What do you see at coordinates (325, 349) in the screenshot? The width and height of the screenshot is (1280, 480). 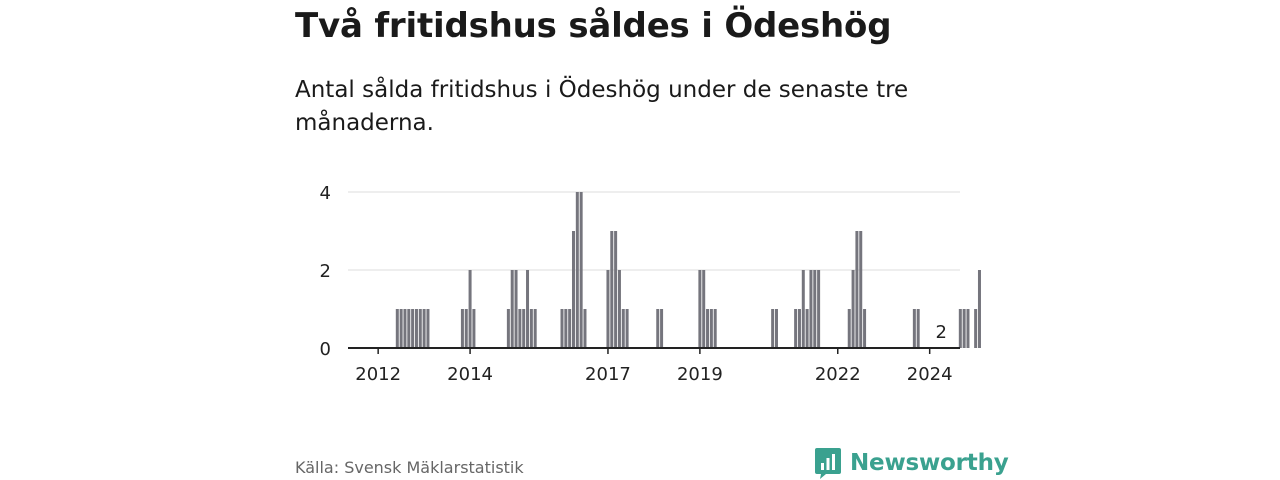 I see `y-tick-label: 0` at bounding box center [325, 349].